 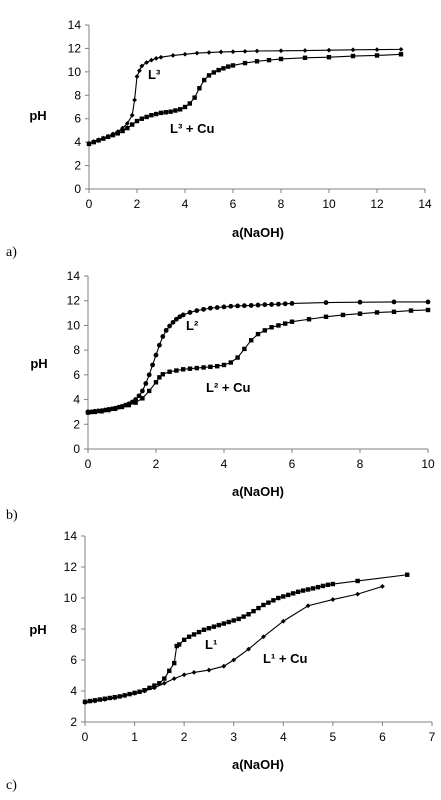 I want to click on y-tick-label: 2, so click(x=77, y=166).